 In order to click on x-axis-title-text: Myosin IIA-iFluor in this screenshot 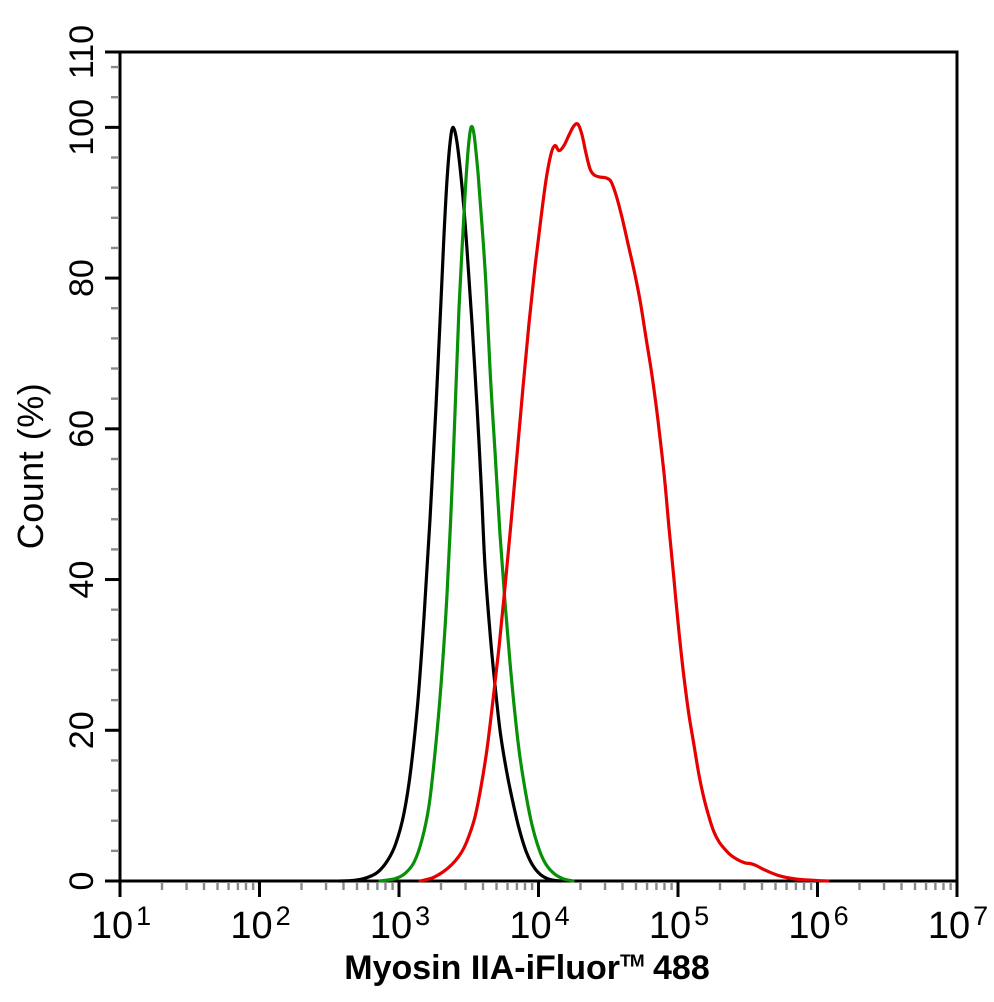, I will do `click(482, 968)`.